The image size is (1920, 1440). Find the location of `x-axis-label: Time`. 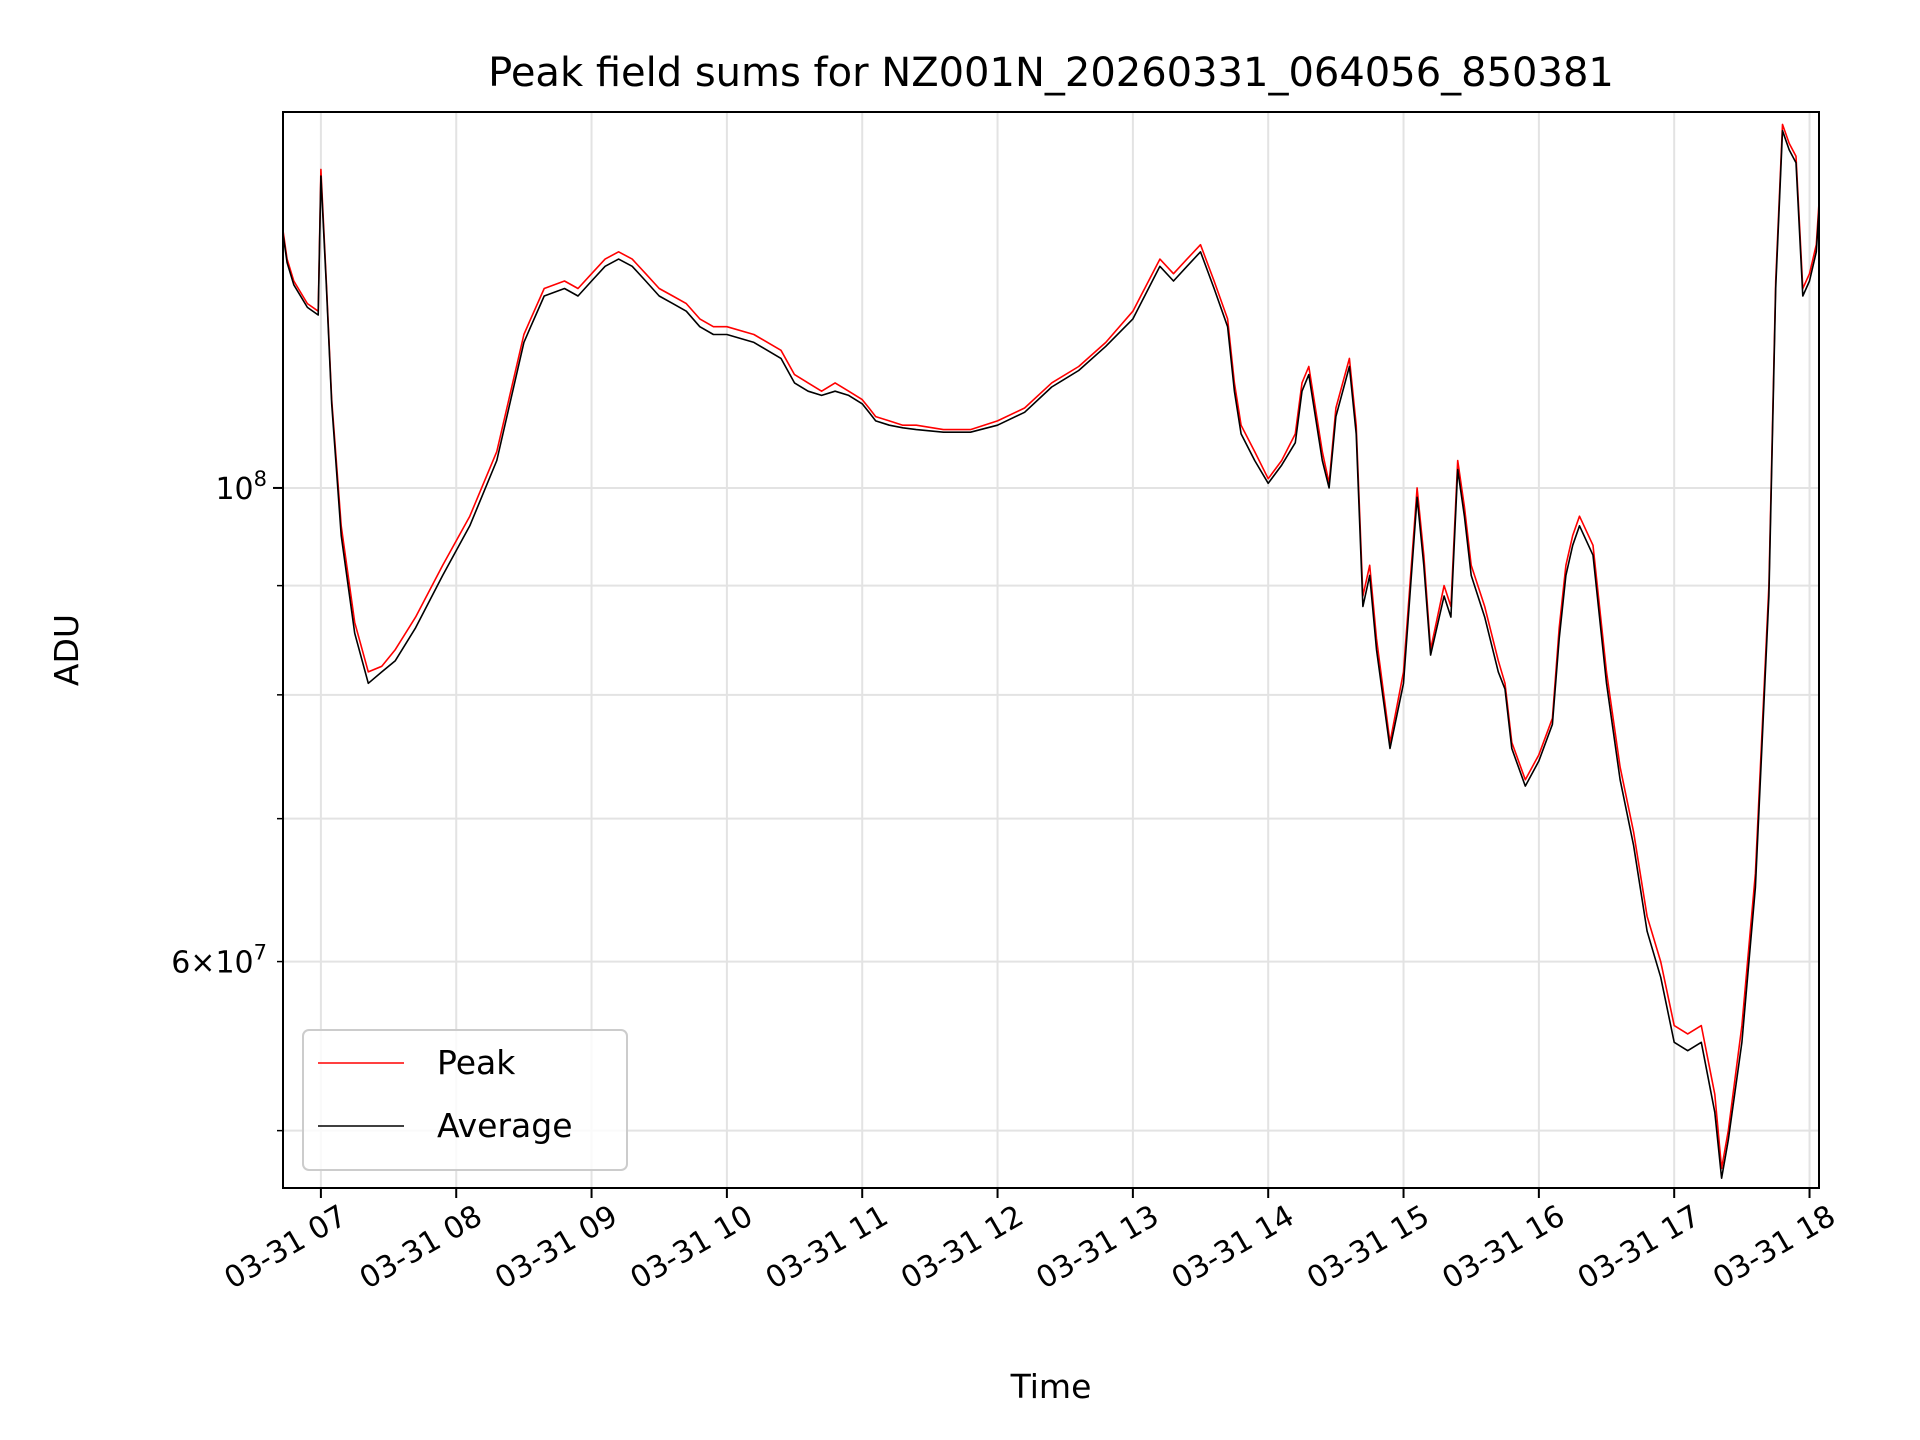

x-axis-label: Time is located at coordinates (1051, 1386).